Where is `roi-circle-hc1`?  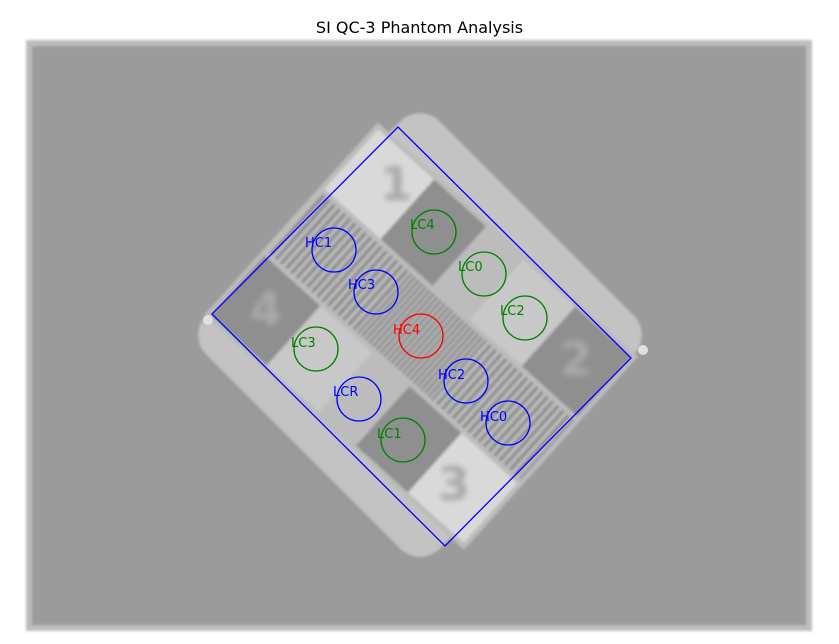 roi-circle-hc1 is located at coordinates (334, 250).